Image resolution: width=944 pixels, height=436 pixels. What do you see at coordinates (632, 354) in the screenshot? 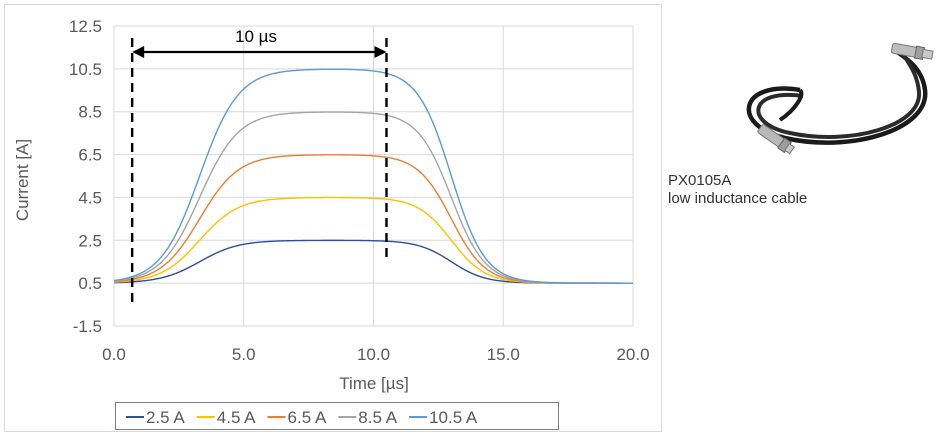
I see `x-tick-label: 20.0` at bounding box center [632, 354].